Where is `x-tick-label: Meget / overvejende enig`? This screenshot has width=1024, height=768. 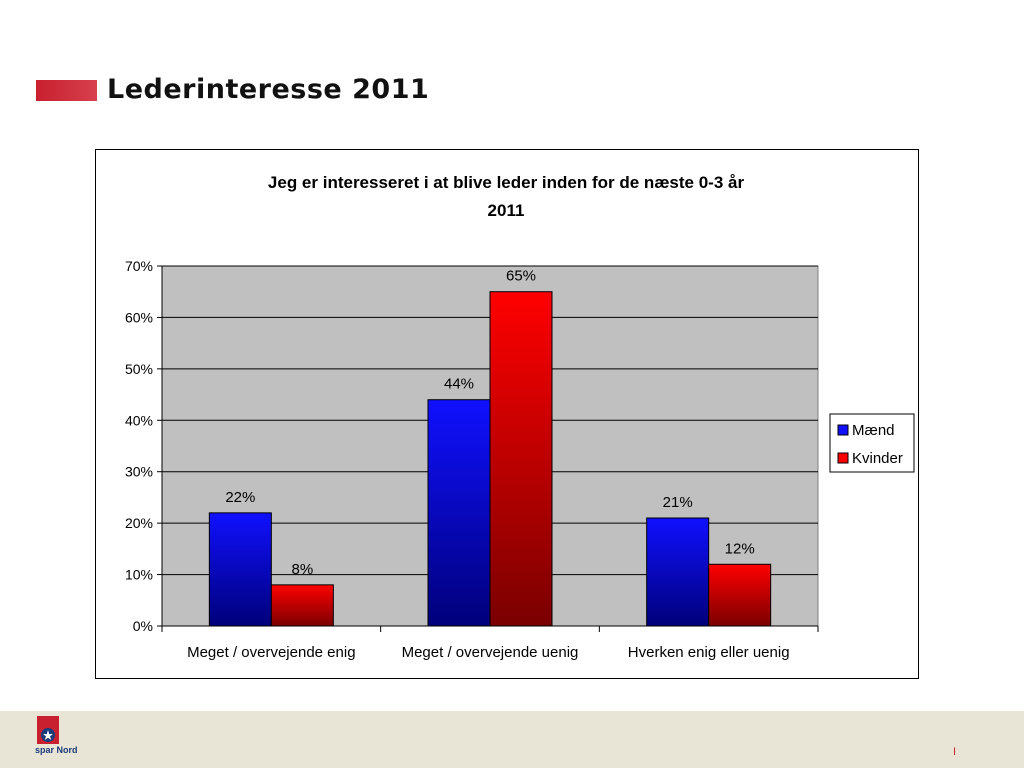 x-tick-label: Meget / overvejende enig is located at coordinates (271, 652).